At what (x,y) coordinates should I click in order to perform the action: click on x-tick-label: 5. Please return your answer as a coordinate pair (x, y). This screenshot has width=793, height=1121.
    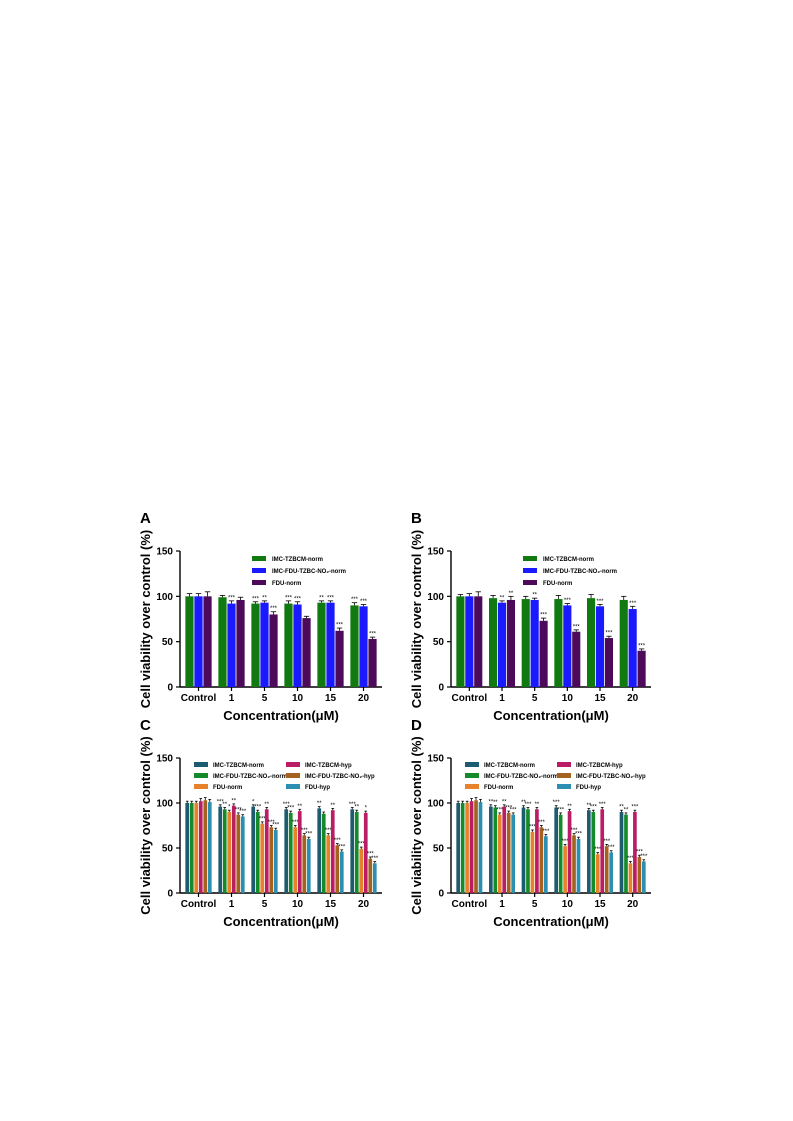
    Looking at the image, I should click on (265, 904).